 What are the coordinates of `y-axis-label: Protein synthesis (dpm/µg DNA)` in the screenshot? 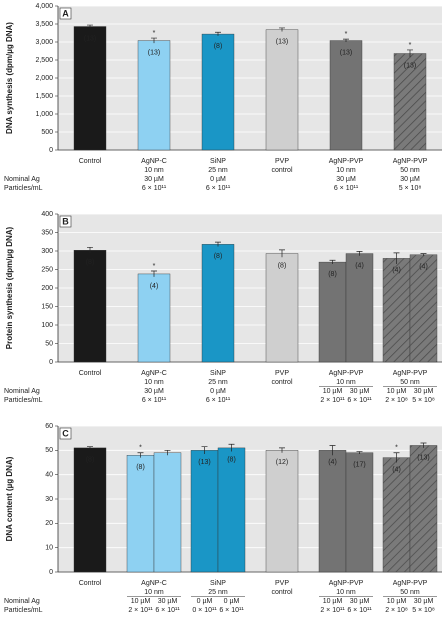 It's located at (9, 287).